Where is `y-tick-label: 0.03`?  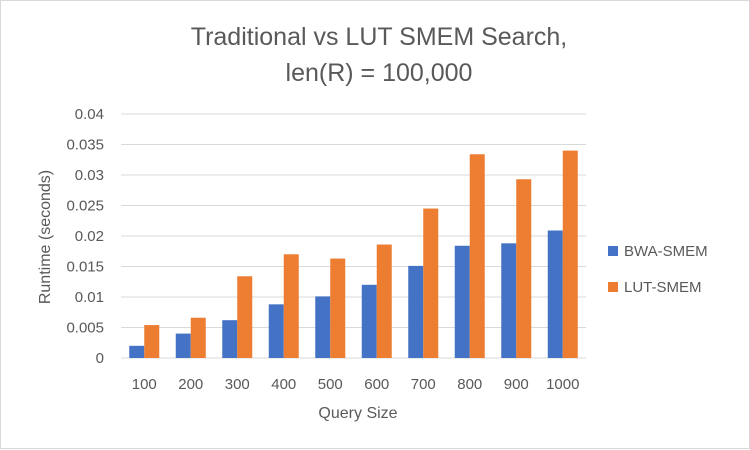 y-tick-label: 0.03 is located at coordinates (89, 175).